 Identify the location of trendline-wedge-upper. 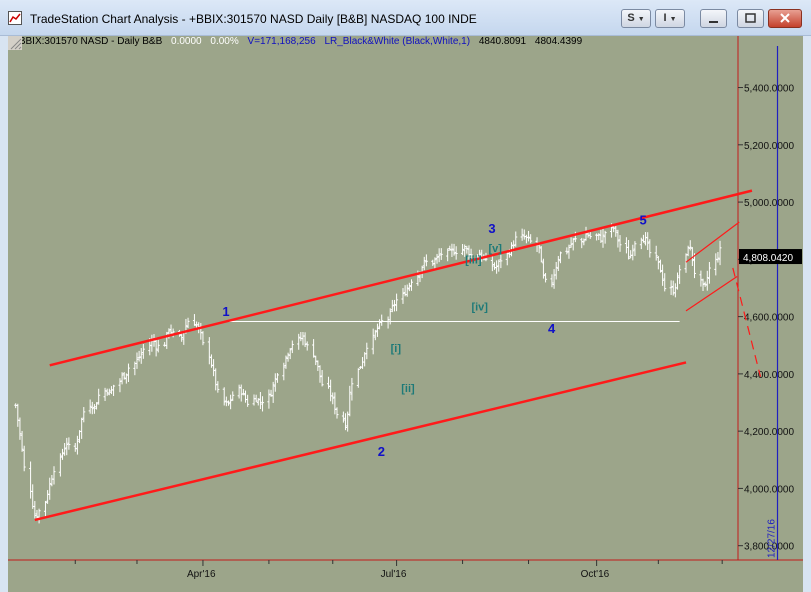
(712, 242).